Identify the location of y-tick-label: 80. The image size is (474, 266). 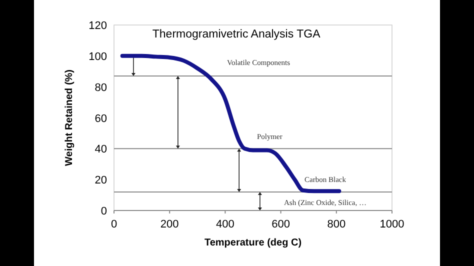
(100, 88).